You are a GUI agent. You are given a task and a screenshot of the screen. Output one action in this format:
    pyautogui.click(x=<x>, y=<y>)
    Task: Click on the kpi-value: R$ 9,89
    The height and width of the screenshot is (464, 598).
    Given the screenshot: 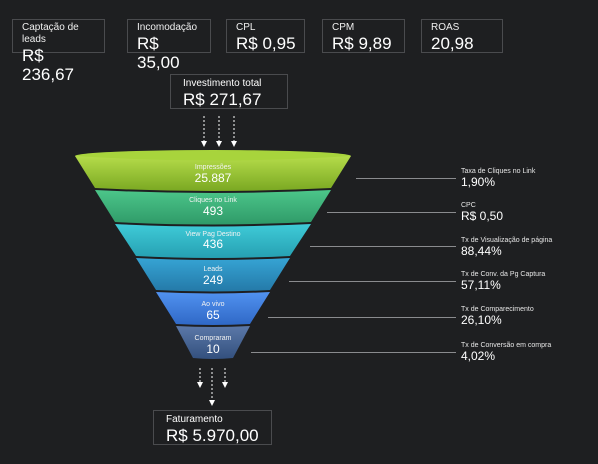 What is the action you would take?
    pyautogui.click(x=362, y=43)
    